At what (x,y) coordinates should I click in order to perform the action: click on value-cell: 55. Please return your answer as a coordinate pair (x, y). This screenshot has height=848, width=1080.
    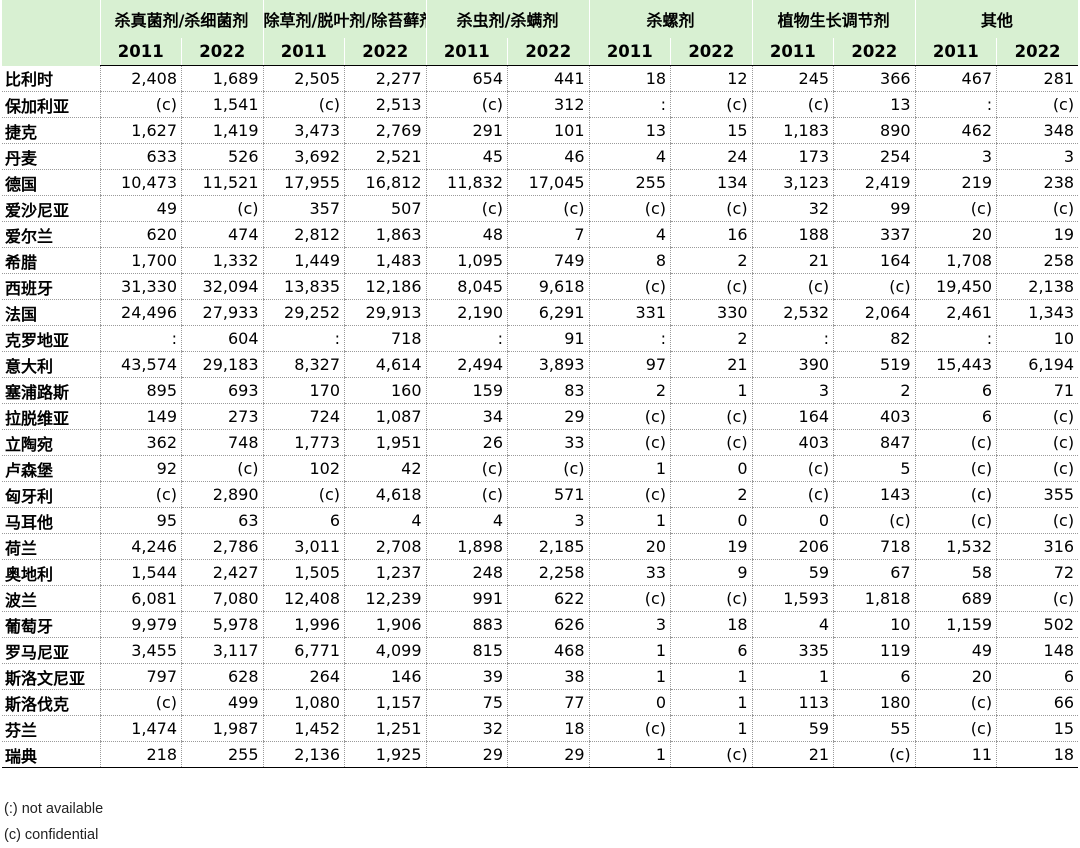
    Looking at the image, I should click on (874, 728).